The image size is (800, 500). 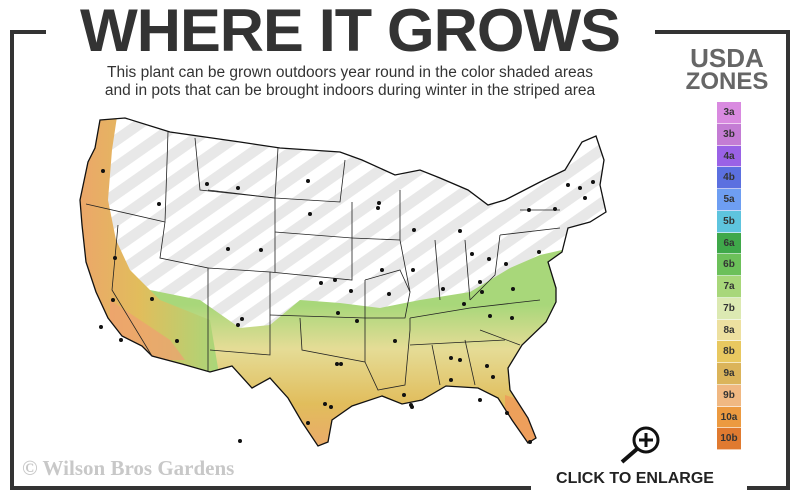 What do you see at coordinates (729, 243) in the screenshot?
I see `legend-zone-6a: 6a` at bounding box center [729, 243].